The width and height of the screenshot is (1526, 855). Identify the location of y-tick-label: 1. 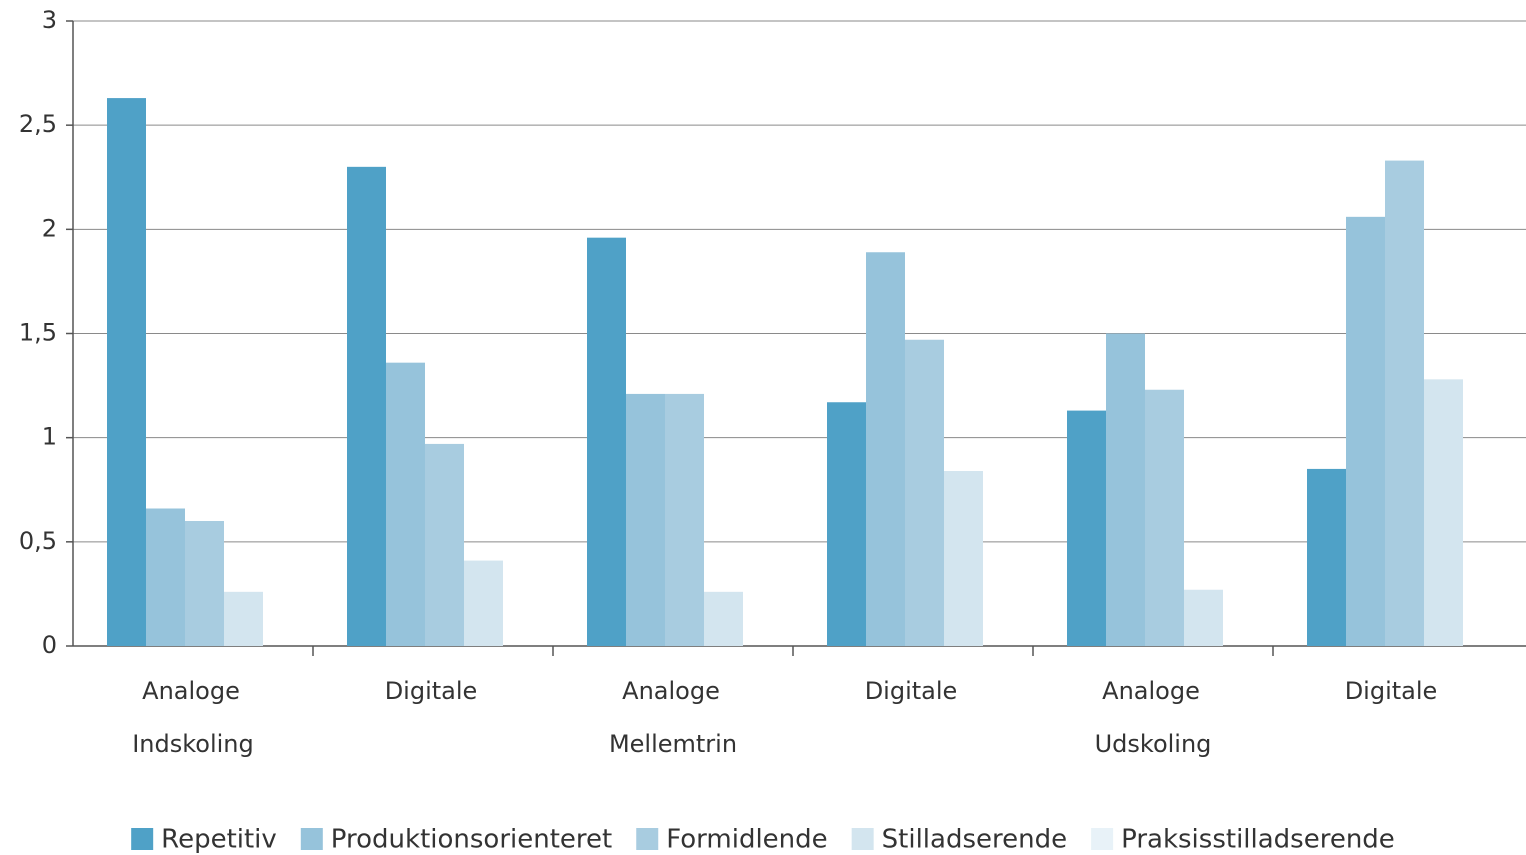
(49, 437).